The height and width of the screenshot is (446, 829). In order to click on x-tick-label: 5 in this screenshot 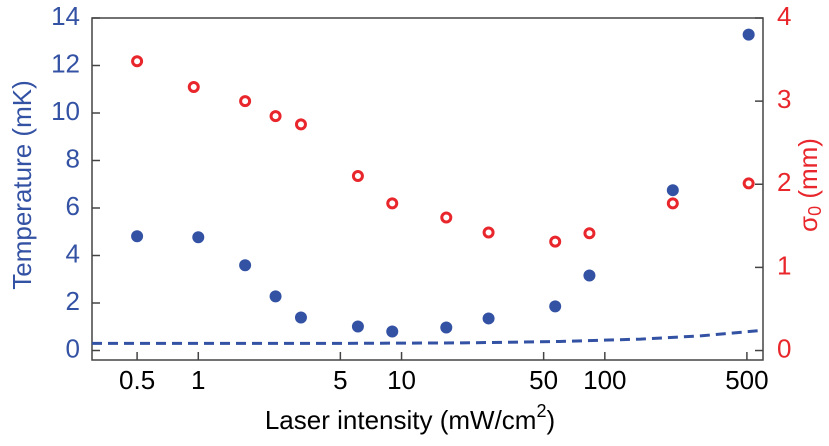, I will do `click(340, 380)`.